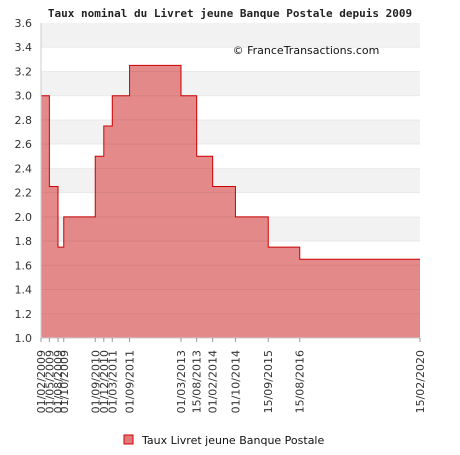 The width and height of the screenshot is (460, 455). I want to click on y-tick-label: 1.4, so click(24, 290).